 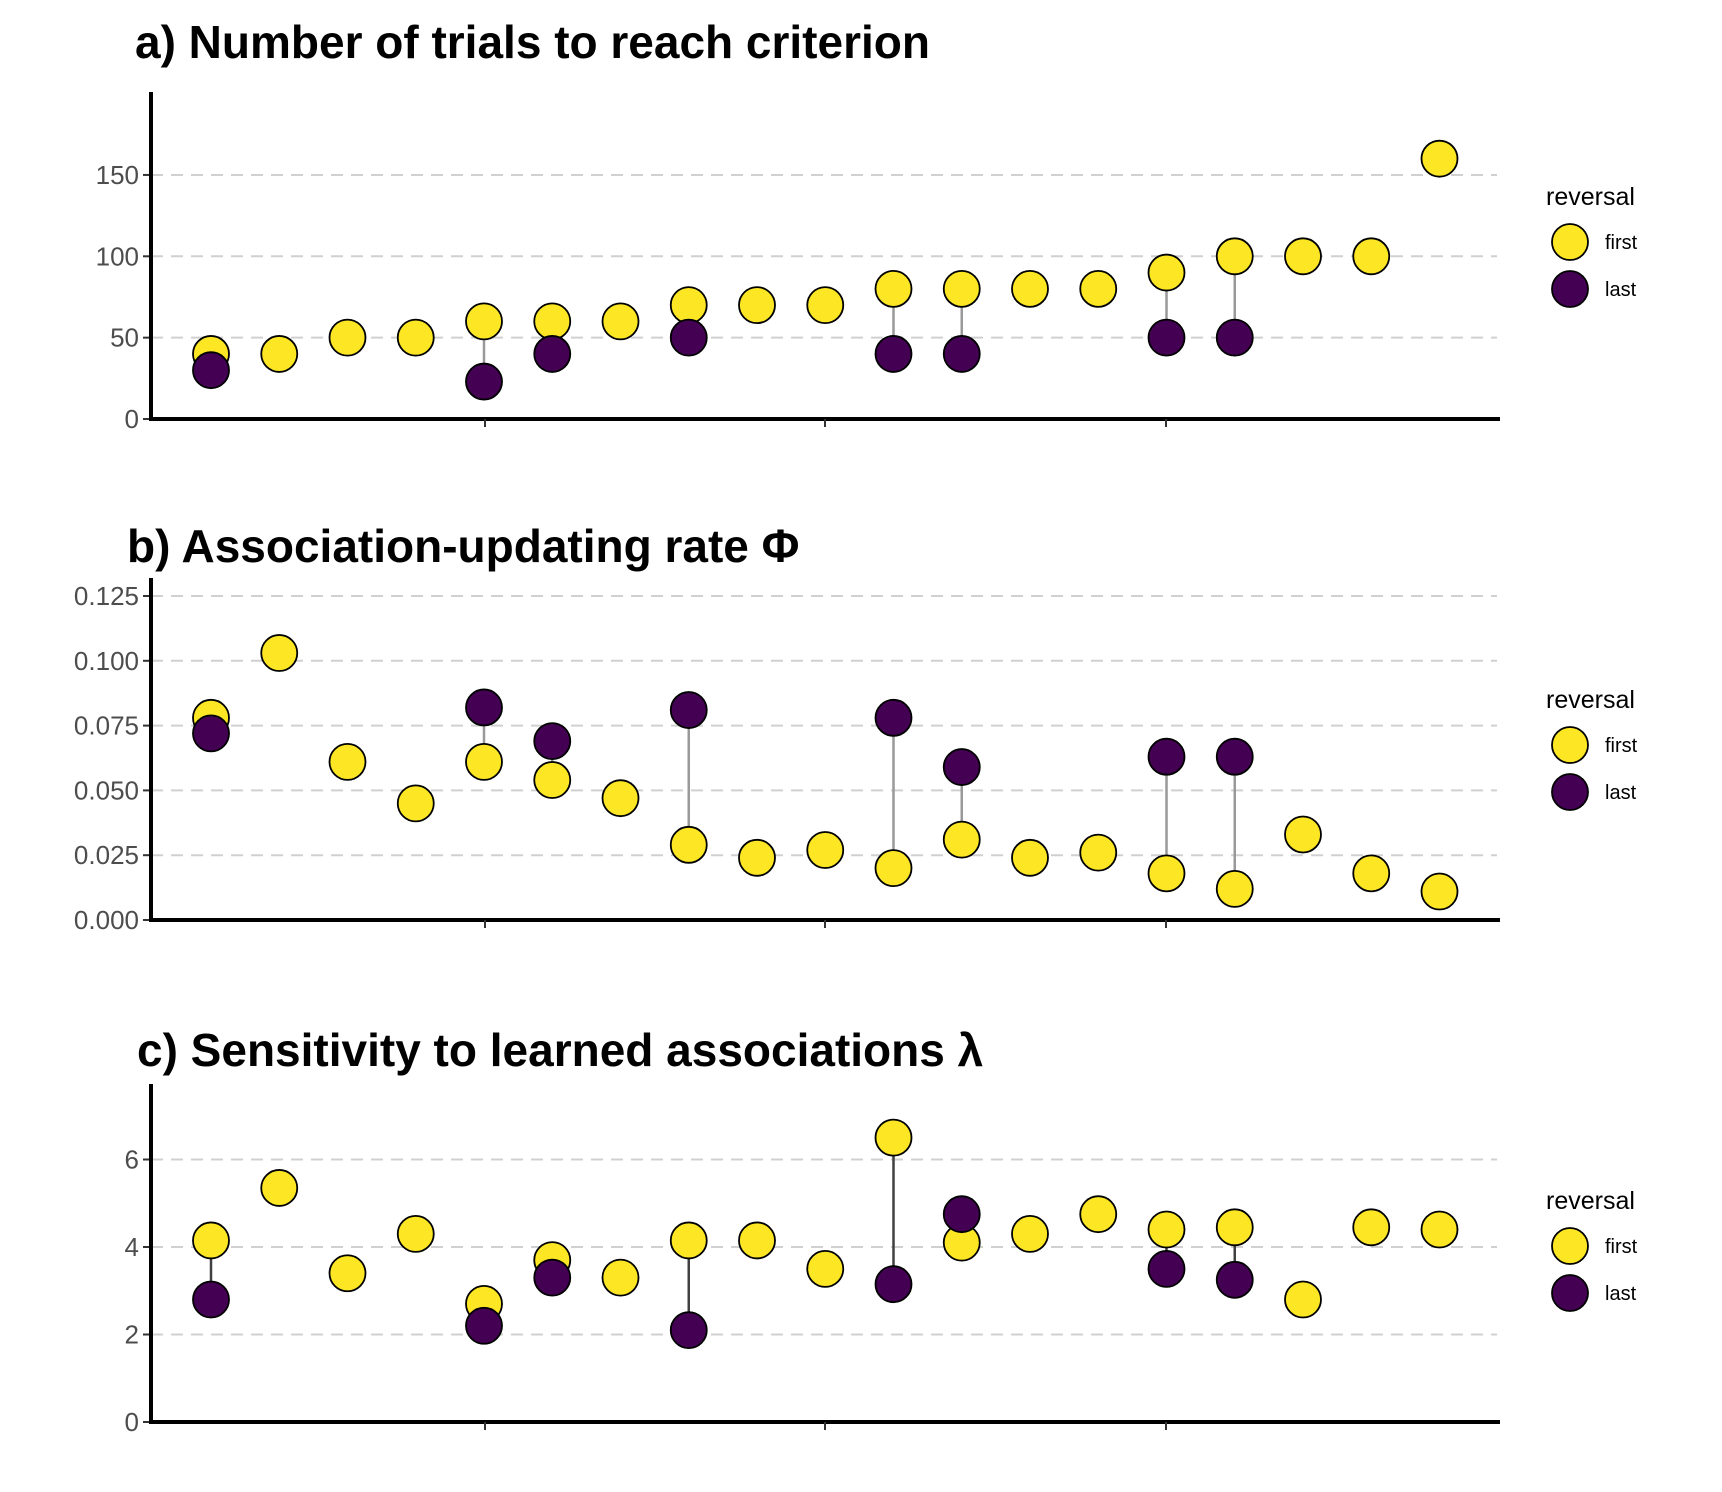 I want to click on y-tick-label: 0.125, so click(x=106, y=596).